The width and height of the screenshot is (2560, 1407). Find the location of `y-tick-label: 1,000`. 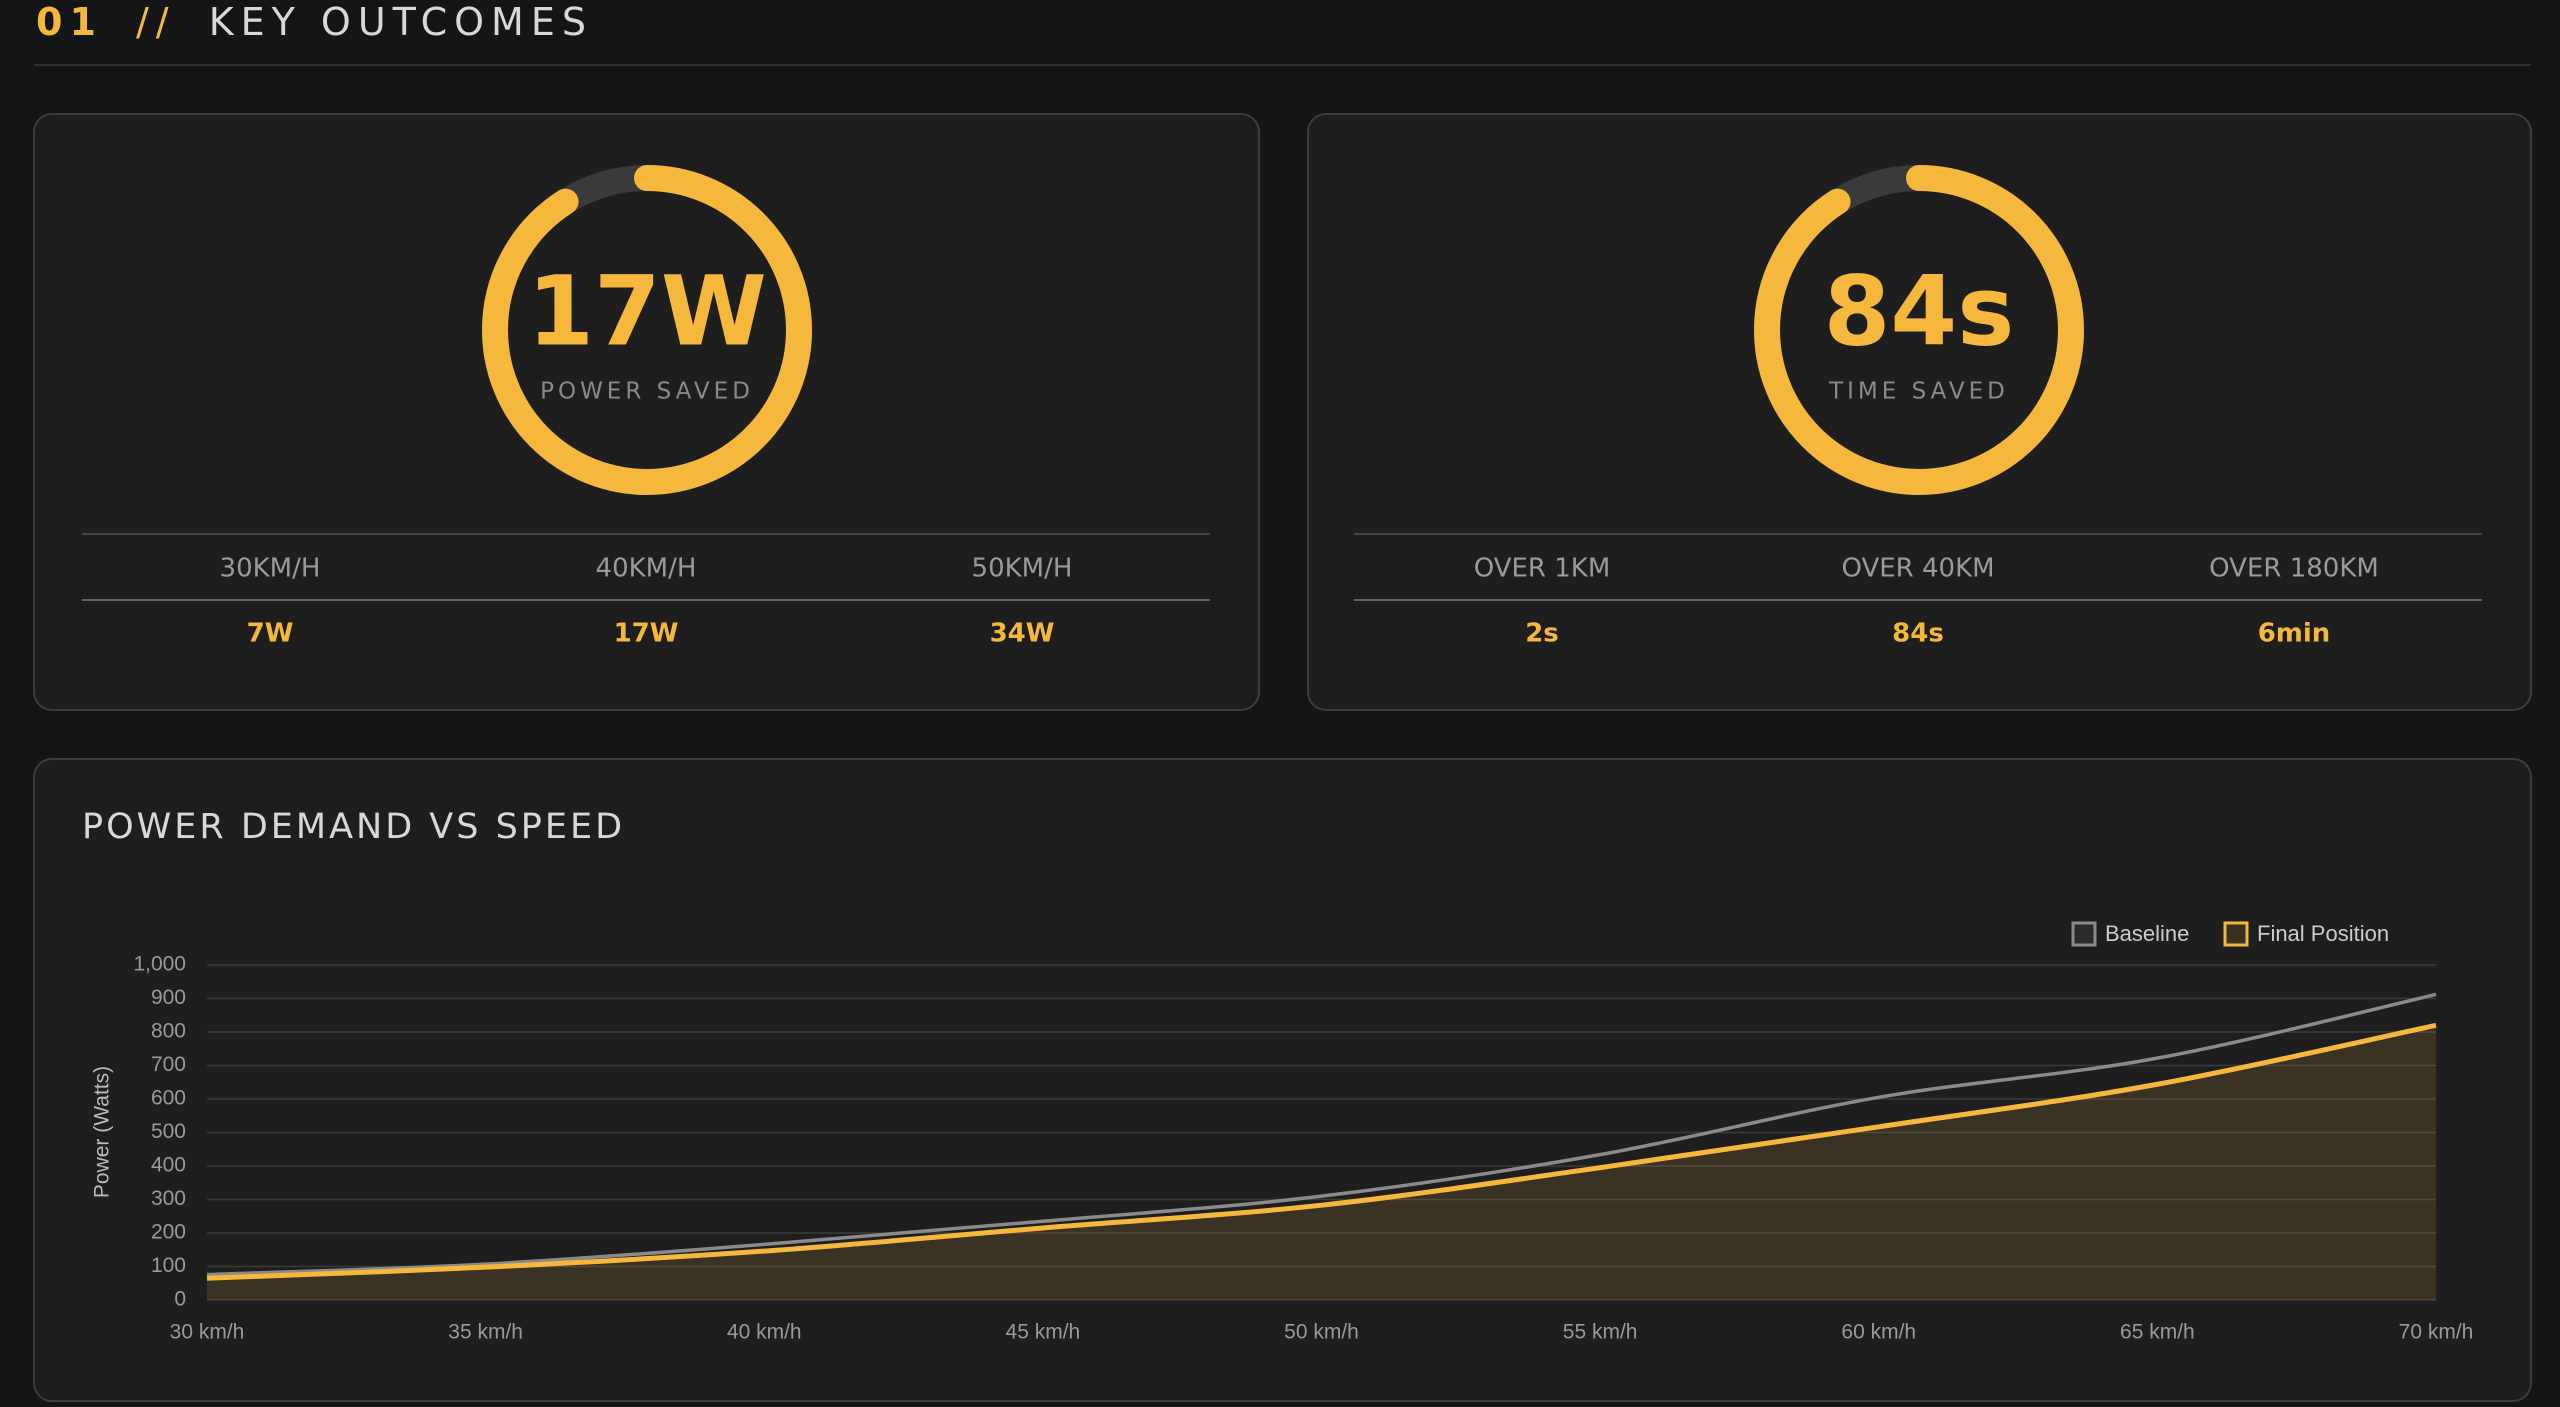

y-tick-label: 1,000 is located at coordinates (159, 964).